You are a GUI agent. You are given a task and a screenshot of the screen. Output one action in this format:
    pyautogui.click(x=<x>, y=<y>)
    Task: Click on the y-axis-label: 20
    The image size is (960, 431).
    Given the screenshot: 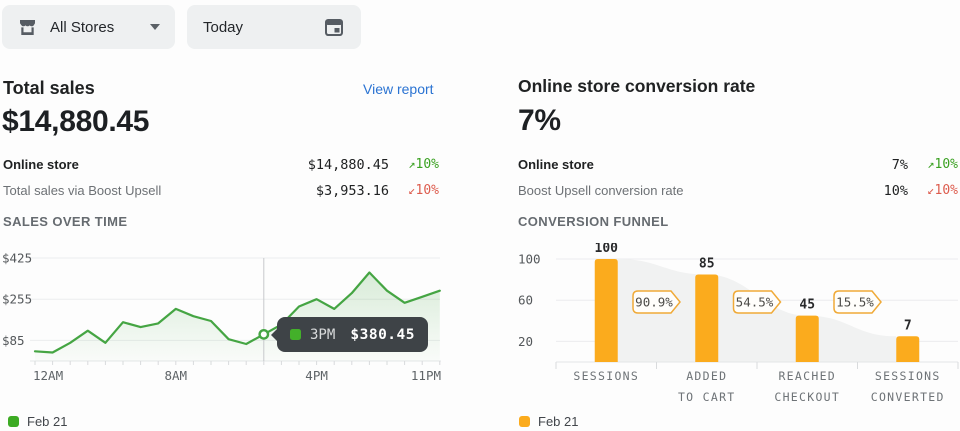 What is the action you would take?
    pyautogui.click(x=525, y=341)
    